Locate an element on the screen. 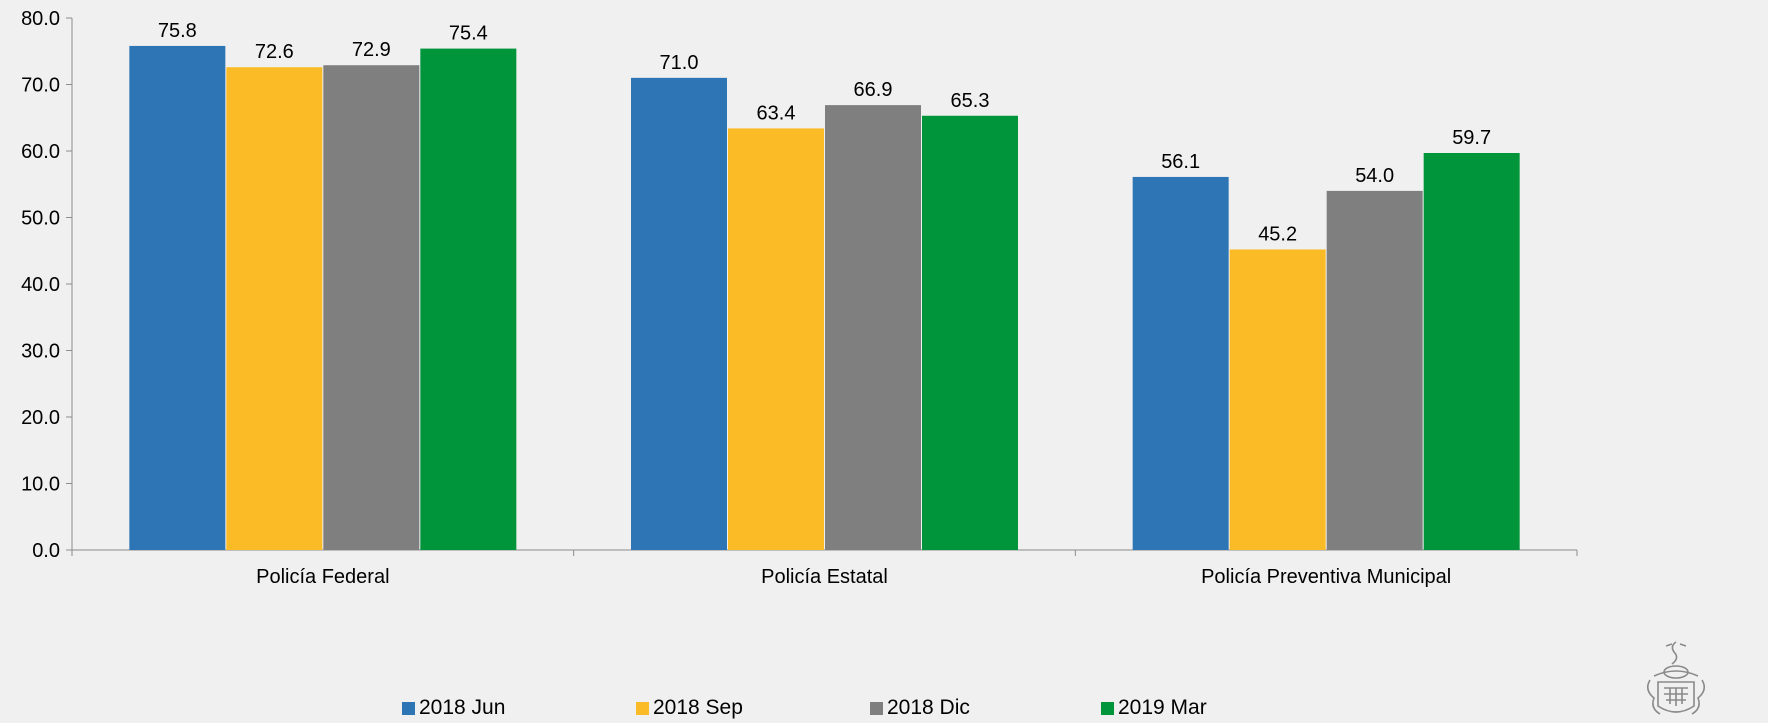 The height and width of the screenshot is (723, 1768). legend: 2018 Jun 2018 Sep 2018 Dic 2019 Mar is located at coordinates (884, 704).